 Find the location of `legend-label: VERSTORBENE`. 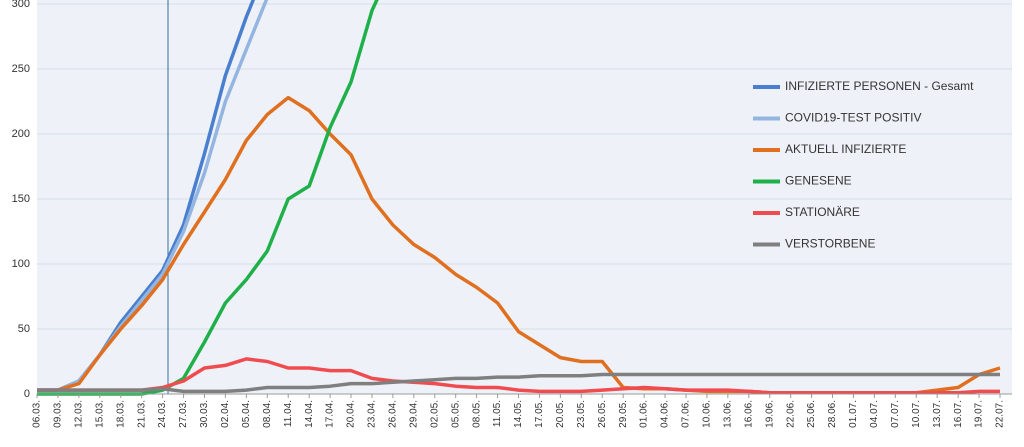

legend-label: VERSTORBENE is located at coordinates (830, 244).